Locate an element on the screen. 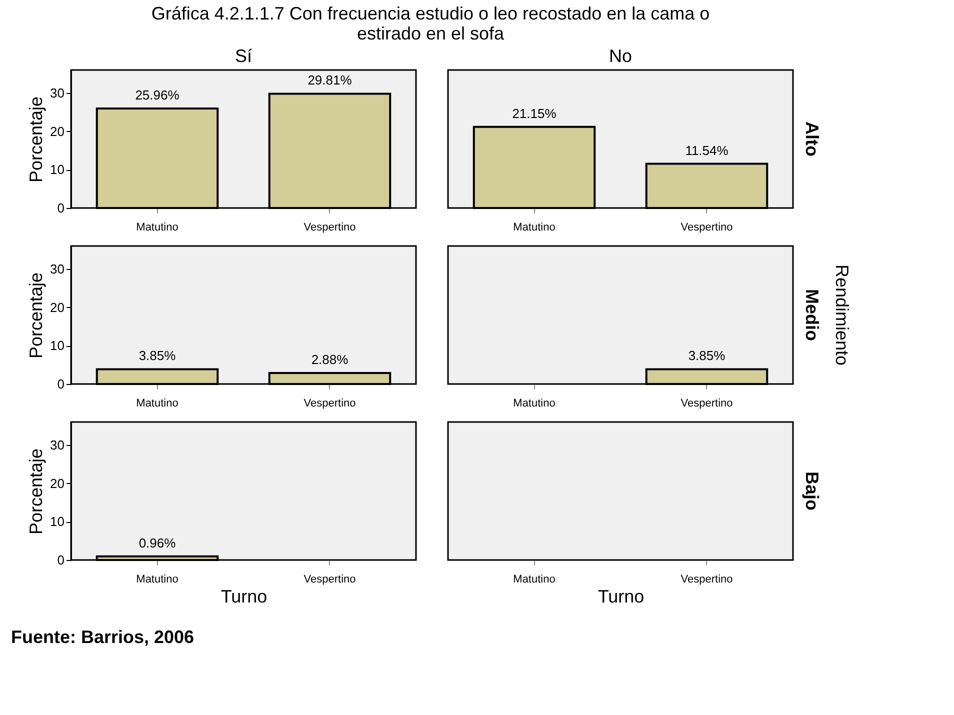 The image size is (954, 715). y2-axis-title: Medio is located at coordinates (812, 315).